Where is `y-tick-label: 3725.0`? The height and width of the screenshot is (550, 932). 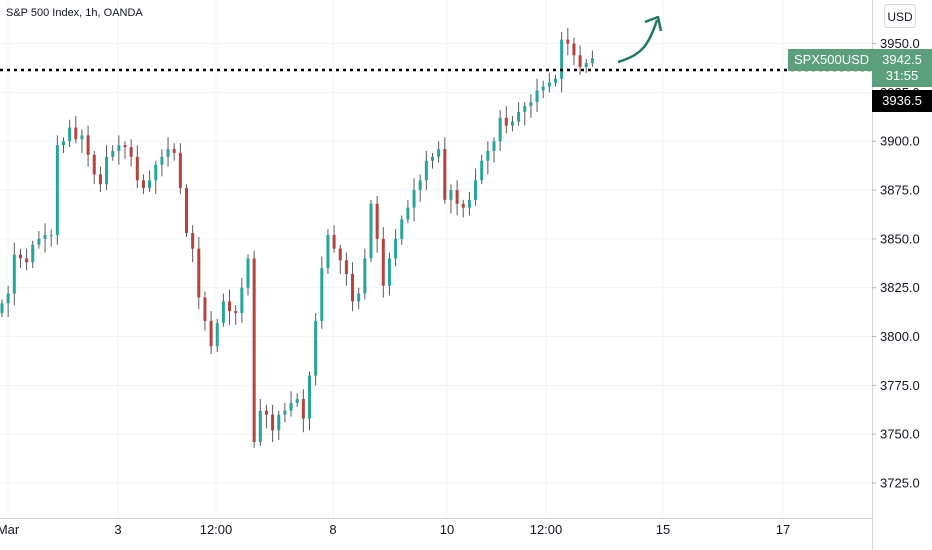 y-tick-label: 3725.0 is located at coordinates (900, 483).